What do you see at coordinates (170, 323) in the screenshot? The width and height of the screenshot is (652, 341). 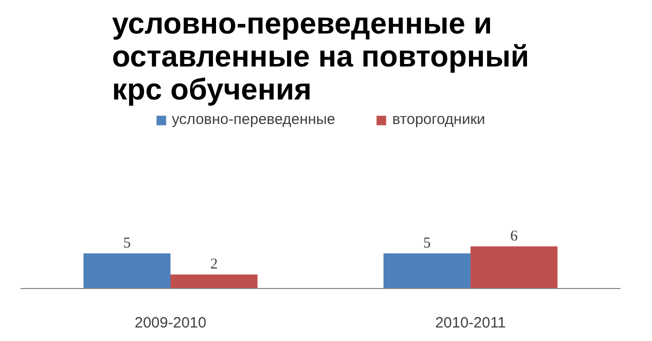 I see `x-tick-label: 2009-2010` at bounding box center [170, 323].